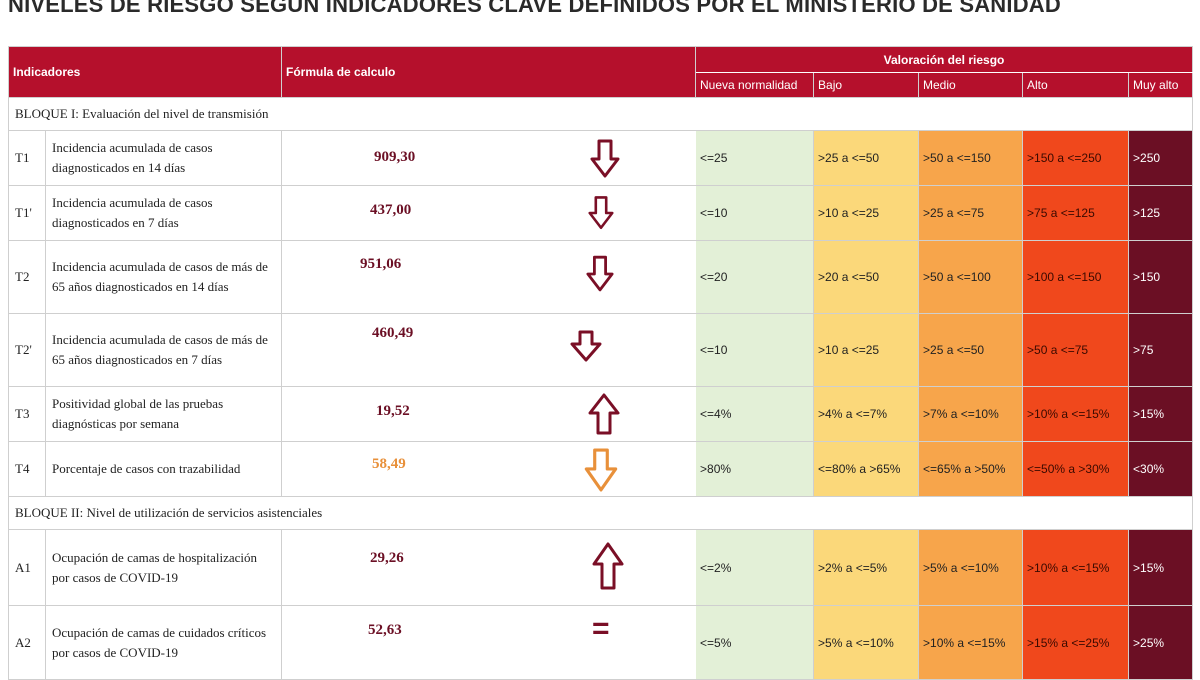 Image resolution: width=1200 pixels, height=680 pixels. Describe the element at coordinates (1161, 85) in the screenshot. I see `header-level-muy-alto: Muy alto` at that location.